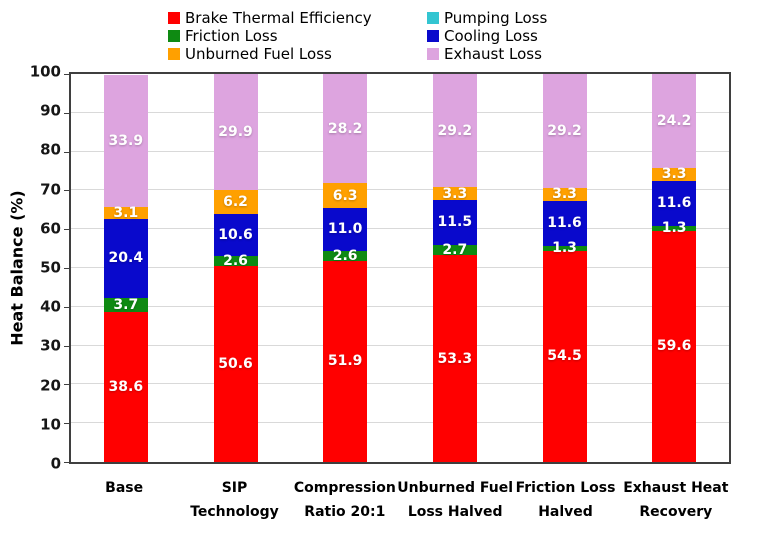 The width and height of the screenshot is (779, 547). What do you see at coordinates (455, 512) in the screenshot?
I see `x-category-label-line: Loss Halved` at bounding box center [455, 512].